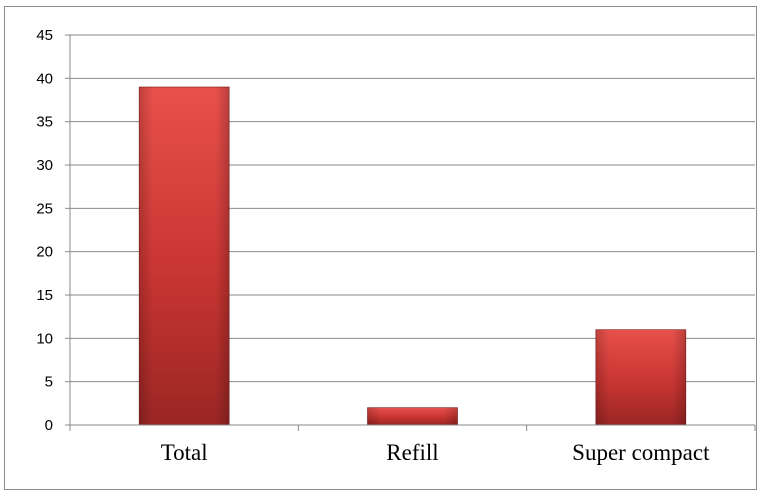 The image size is (763, 497). Describe the element at coordinates (184, 452) in the screenshot. I see `x-tick-label: Total` at that location.